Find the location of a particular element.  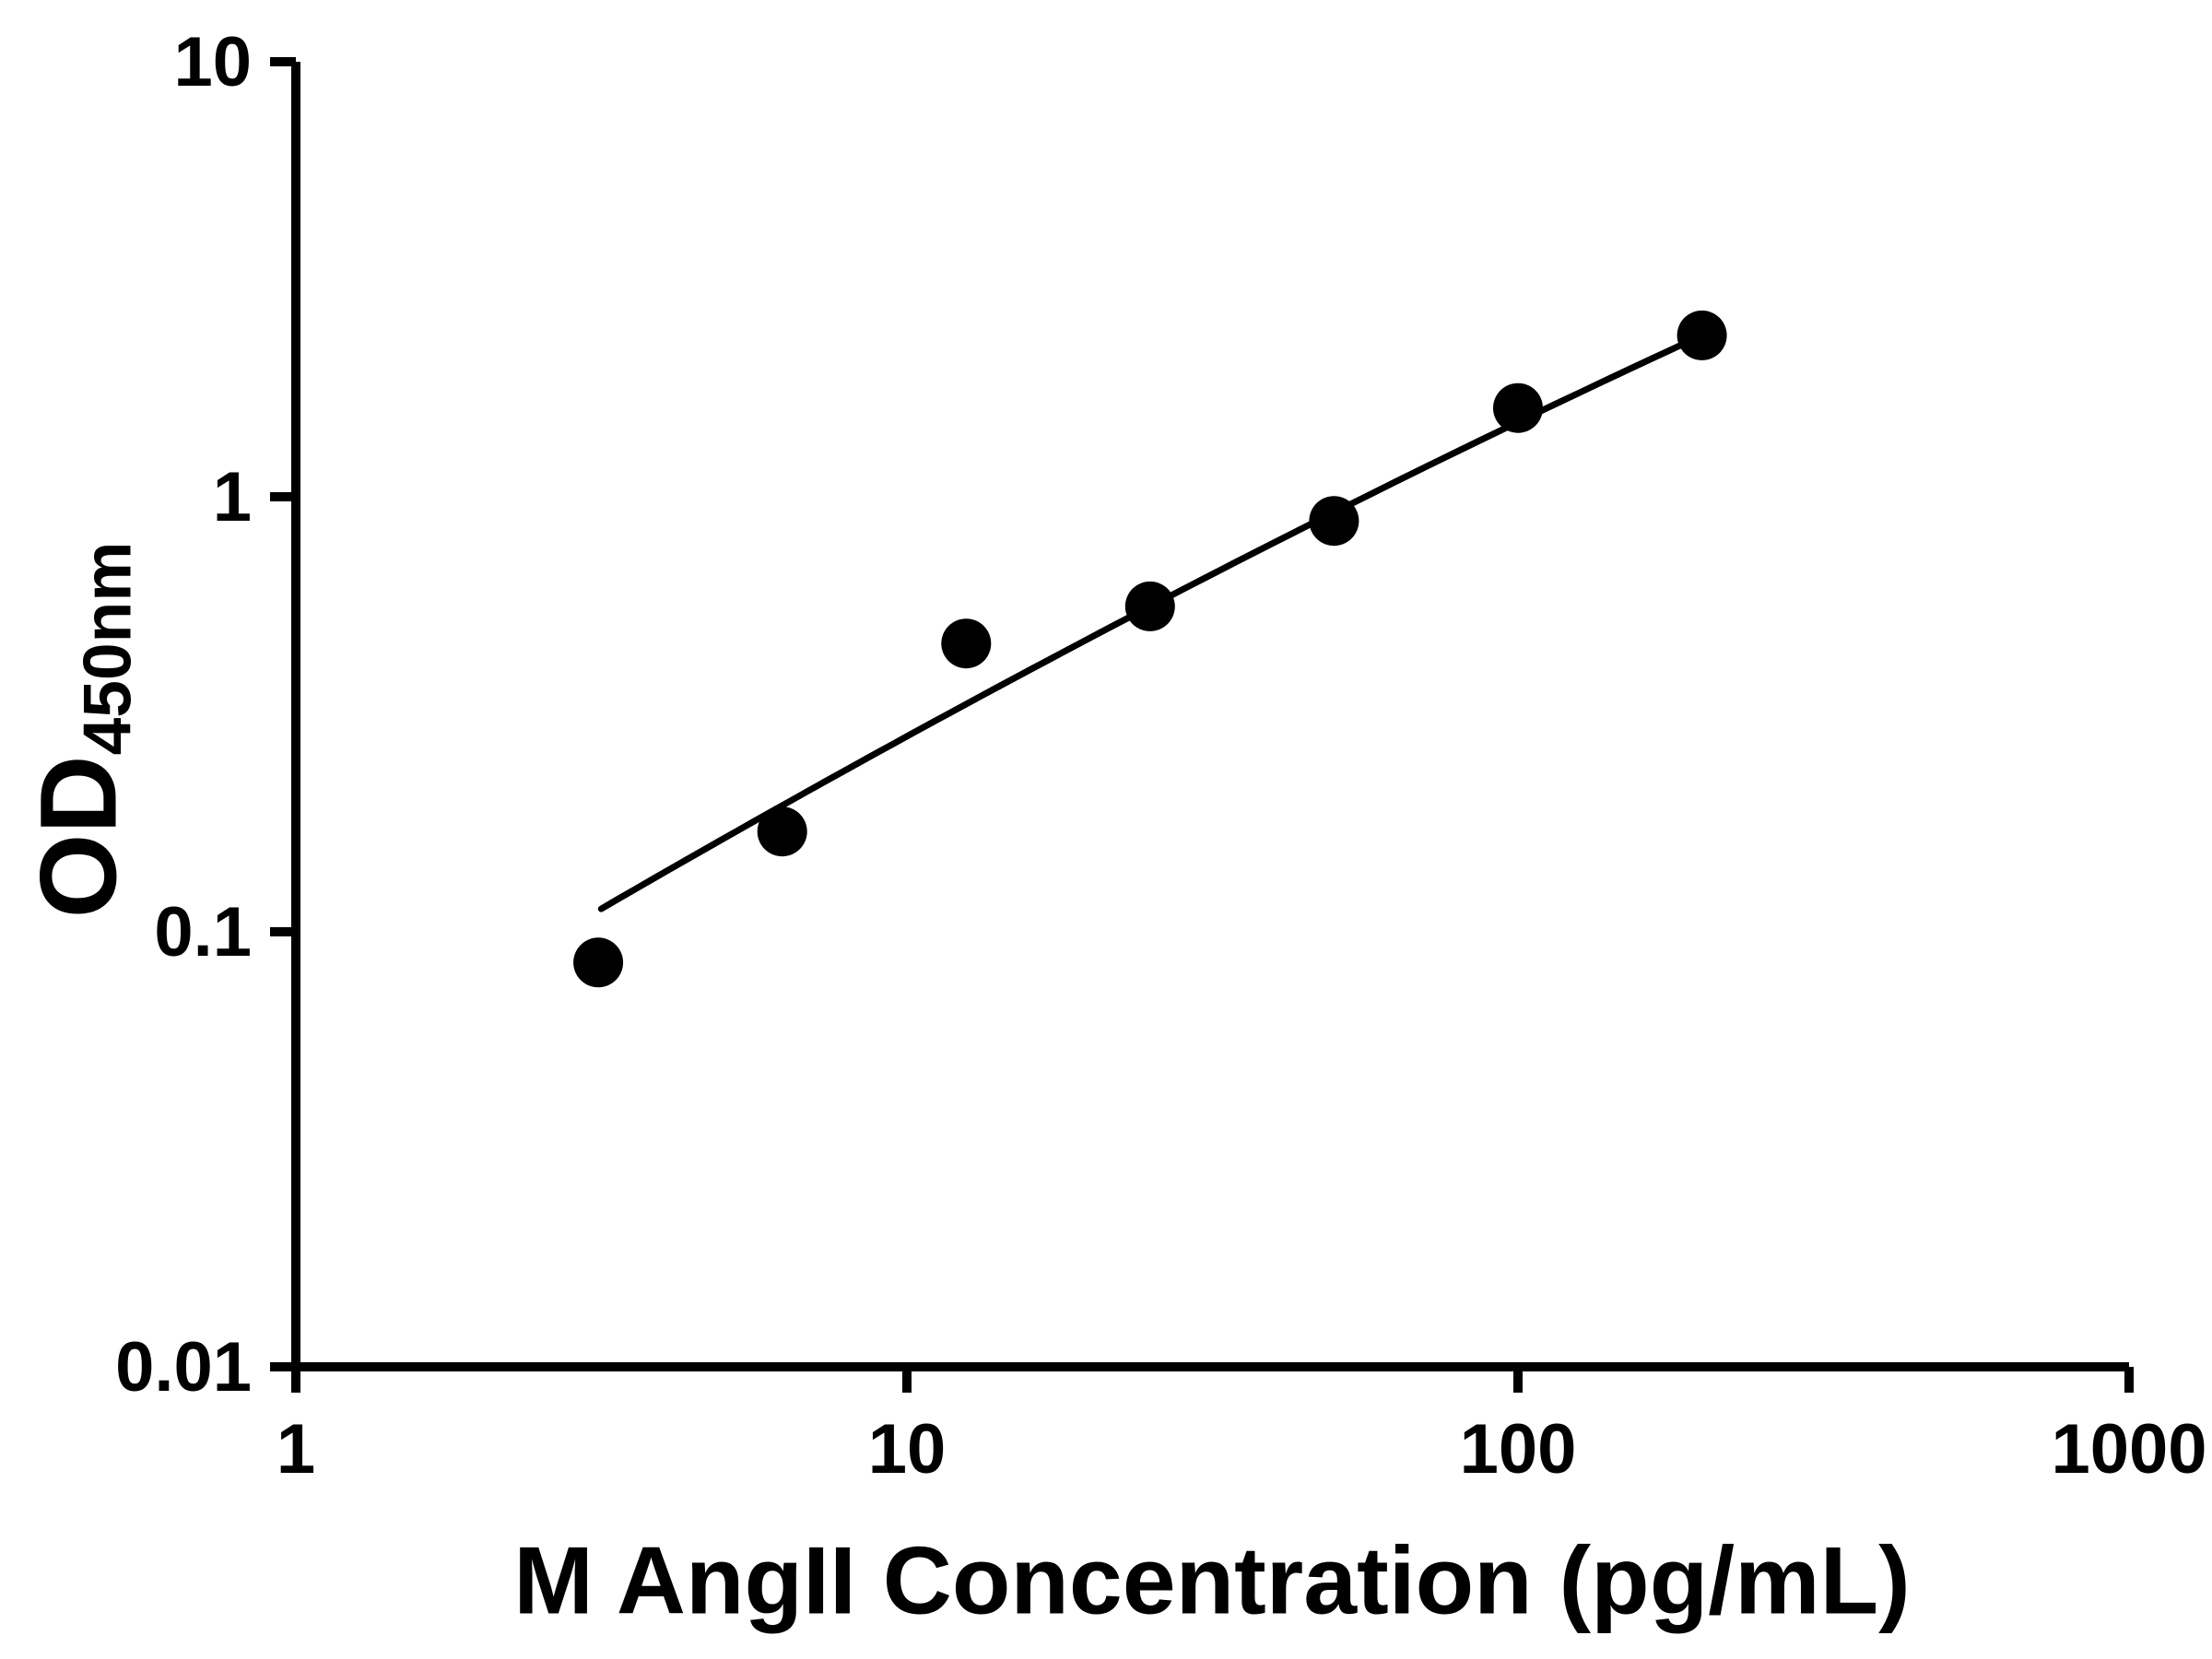

y-tick-label: 1 is located at coordinates (232, 497).